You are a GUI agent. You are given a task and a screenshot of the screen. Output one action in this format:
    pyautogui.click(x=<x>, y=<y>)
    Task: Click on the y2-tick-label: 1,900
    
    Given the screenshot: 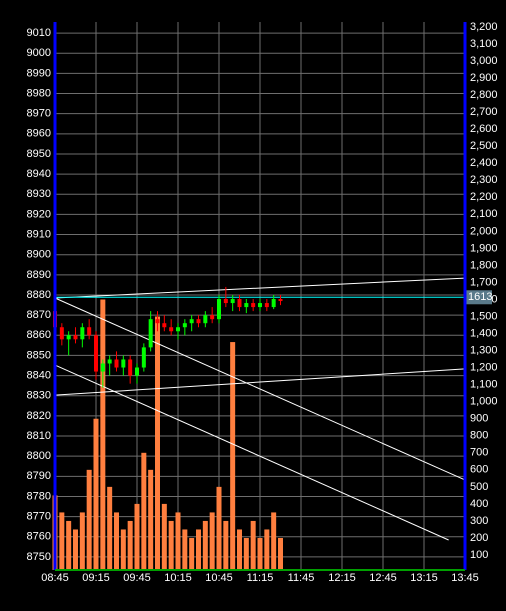 What is the action you would take?
    pyautogui.click(x=484, y=248)
    